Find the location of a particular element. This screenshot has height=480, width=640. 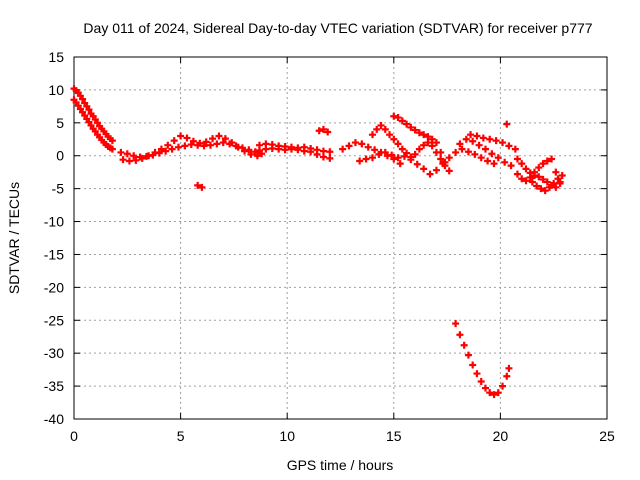

y-axis-label: SDTVAR / TECUs is located at coordinates (14, 238).